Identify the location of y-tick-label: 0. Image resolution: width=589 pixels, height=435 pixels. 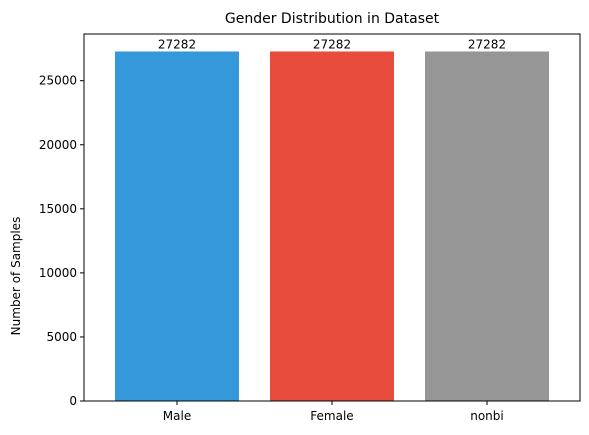
(73, 401).